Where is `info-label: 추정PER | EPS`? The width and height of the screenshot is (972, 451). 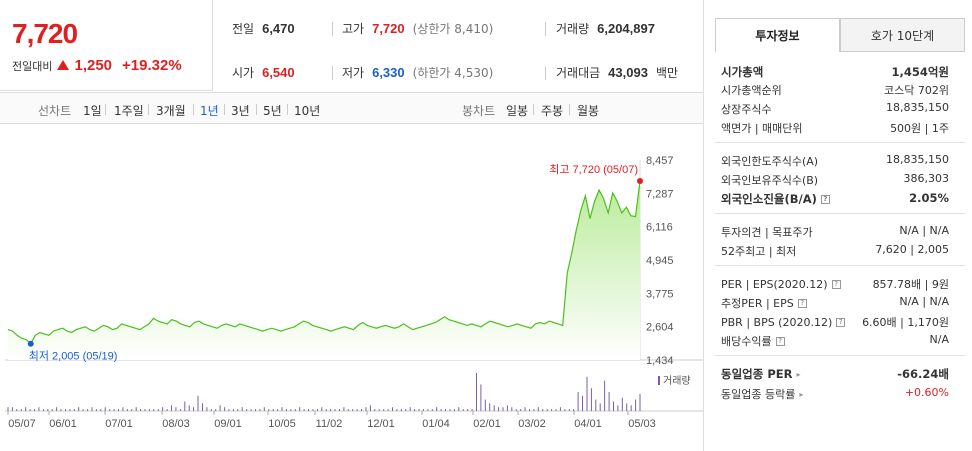 info-label: 추정PER | EPS is located at coordinates (757, 303).